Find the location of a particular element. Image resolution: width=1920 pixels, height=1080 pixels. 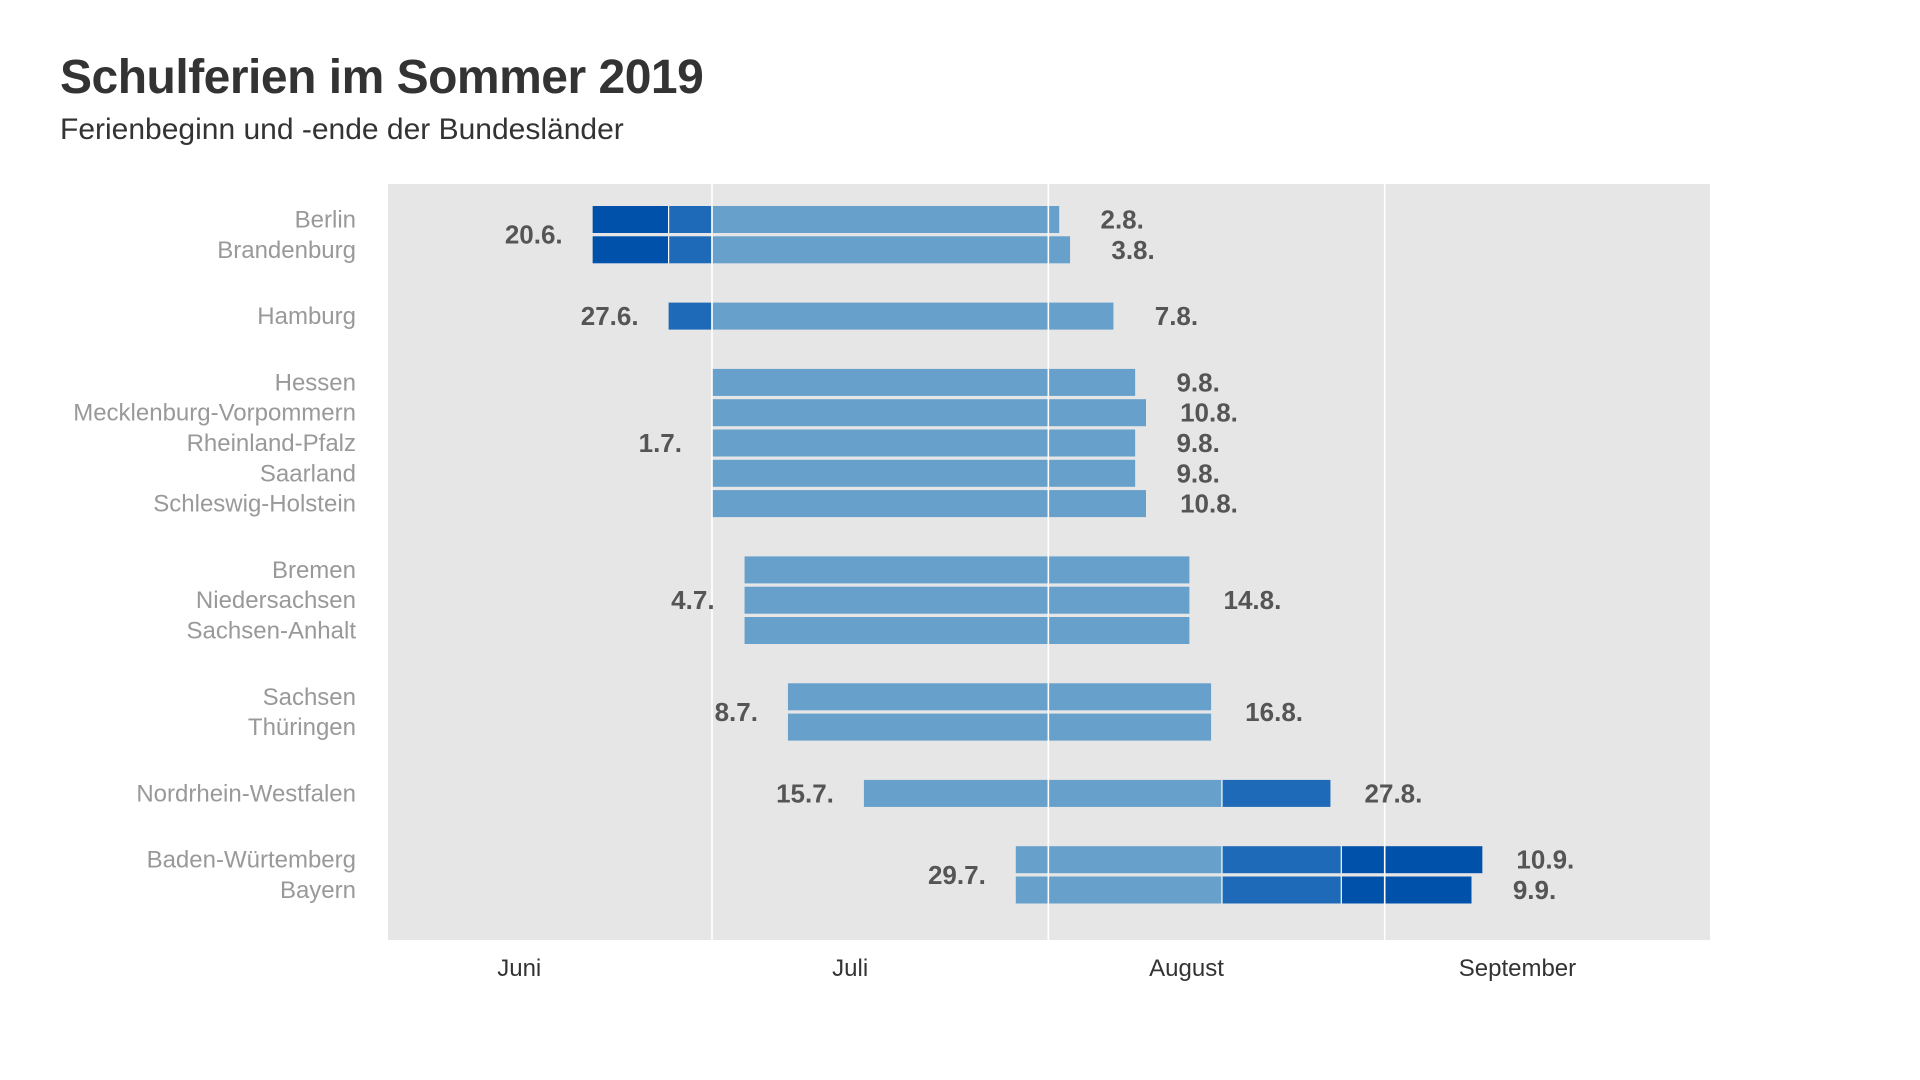

state-label: Thüringen is located at coordinates (302, 727).